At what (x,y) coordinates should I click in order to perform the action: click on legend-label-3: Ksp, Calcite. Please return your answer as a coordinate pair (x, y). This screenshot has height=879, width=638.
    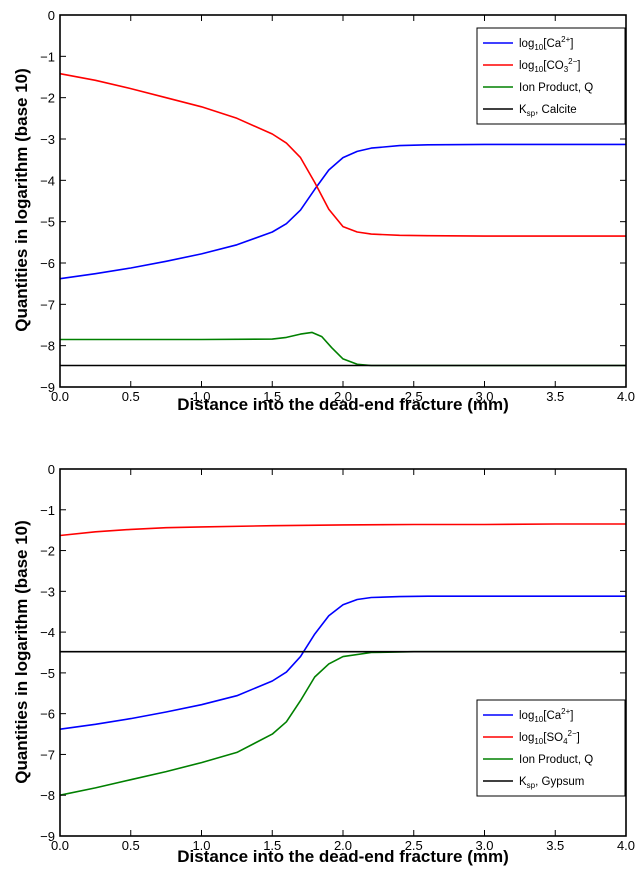
    Looking at the image, I should click on (548, 111).